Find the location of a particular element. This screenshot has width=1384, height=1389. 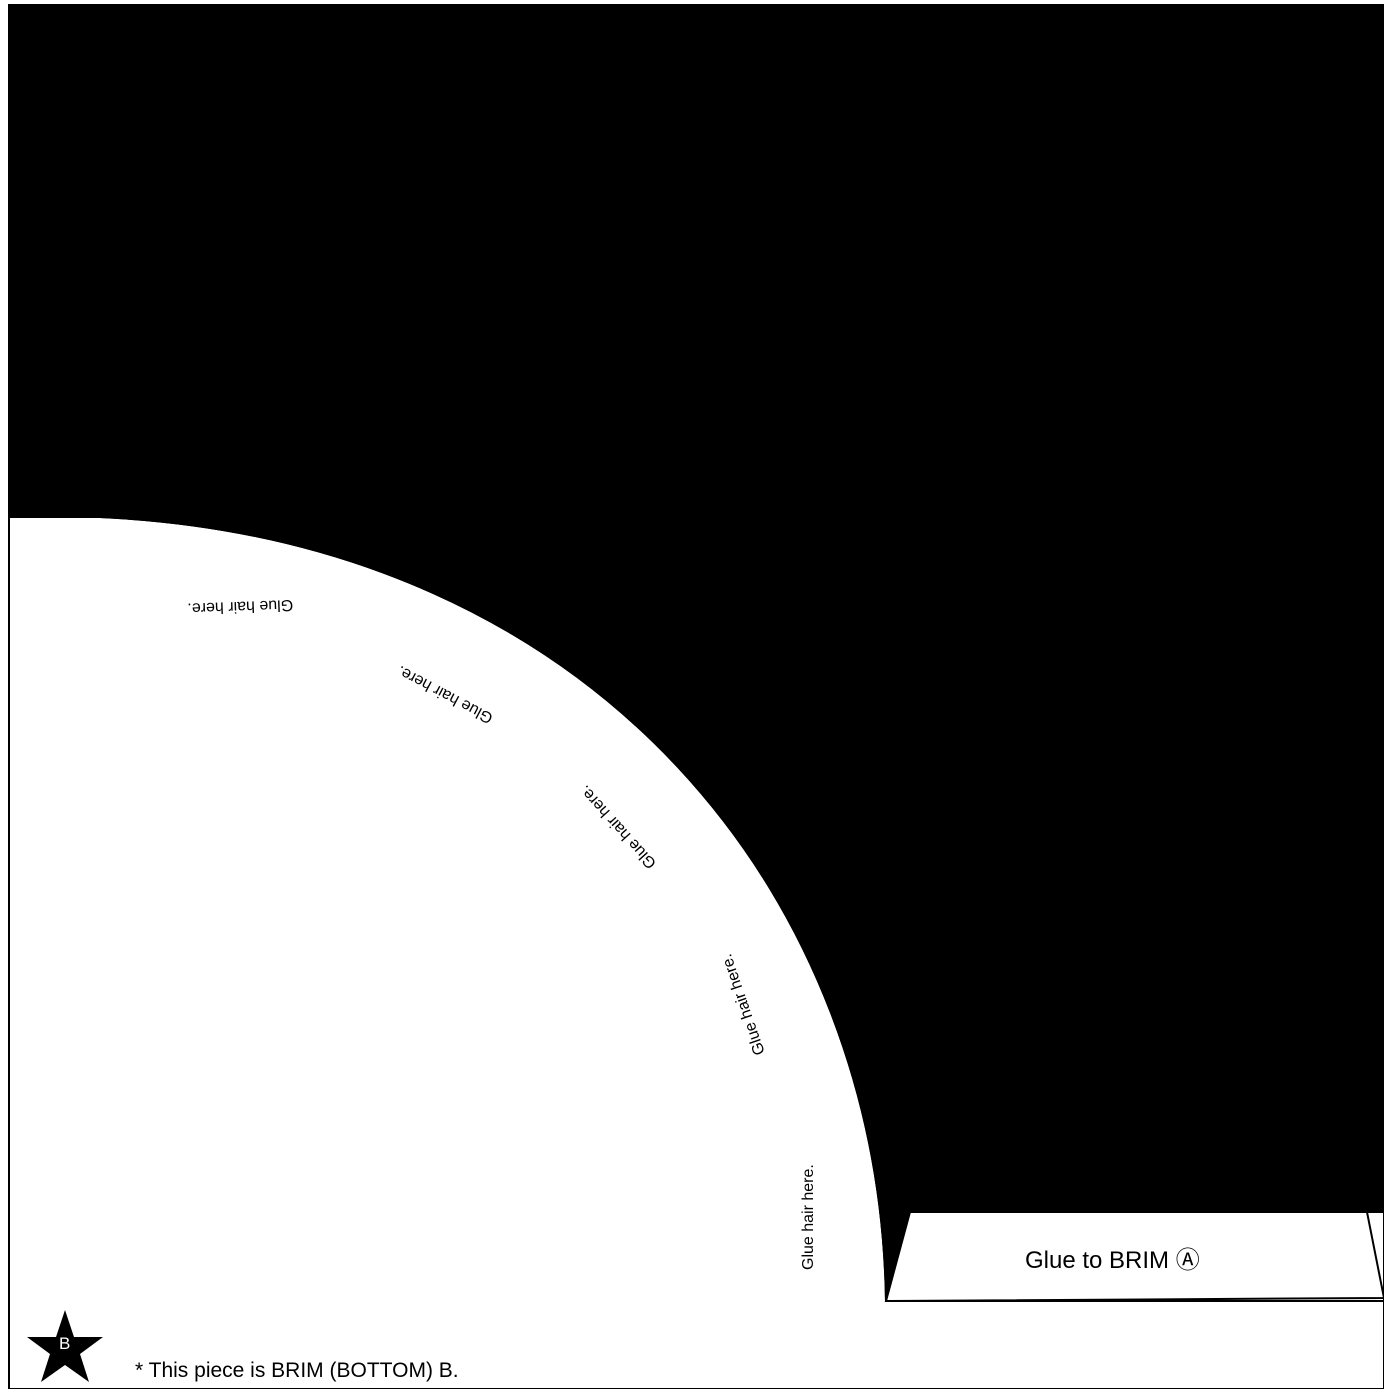

star-icon is located at coordinates (65, 1346).